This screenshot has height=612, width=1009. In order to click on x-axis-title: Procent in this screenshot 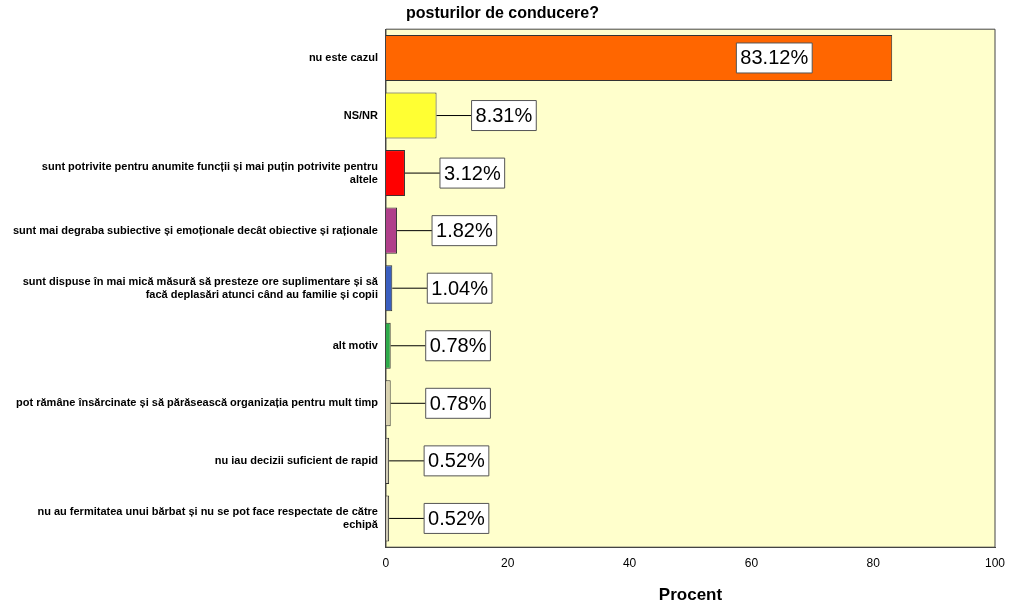, I will do `click(690, 595)`.